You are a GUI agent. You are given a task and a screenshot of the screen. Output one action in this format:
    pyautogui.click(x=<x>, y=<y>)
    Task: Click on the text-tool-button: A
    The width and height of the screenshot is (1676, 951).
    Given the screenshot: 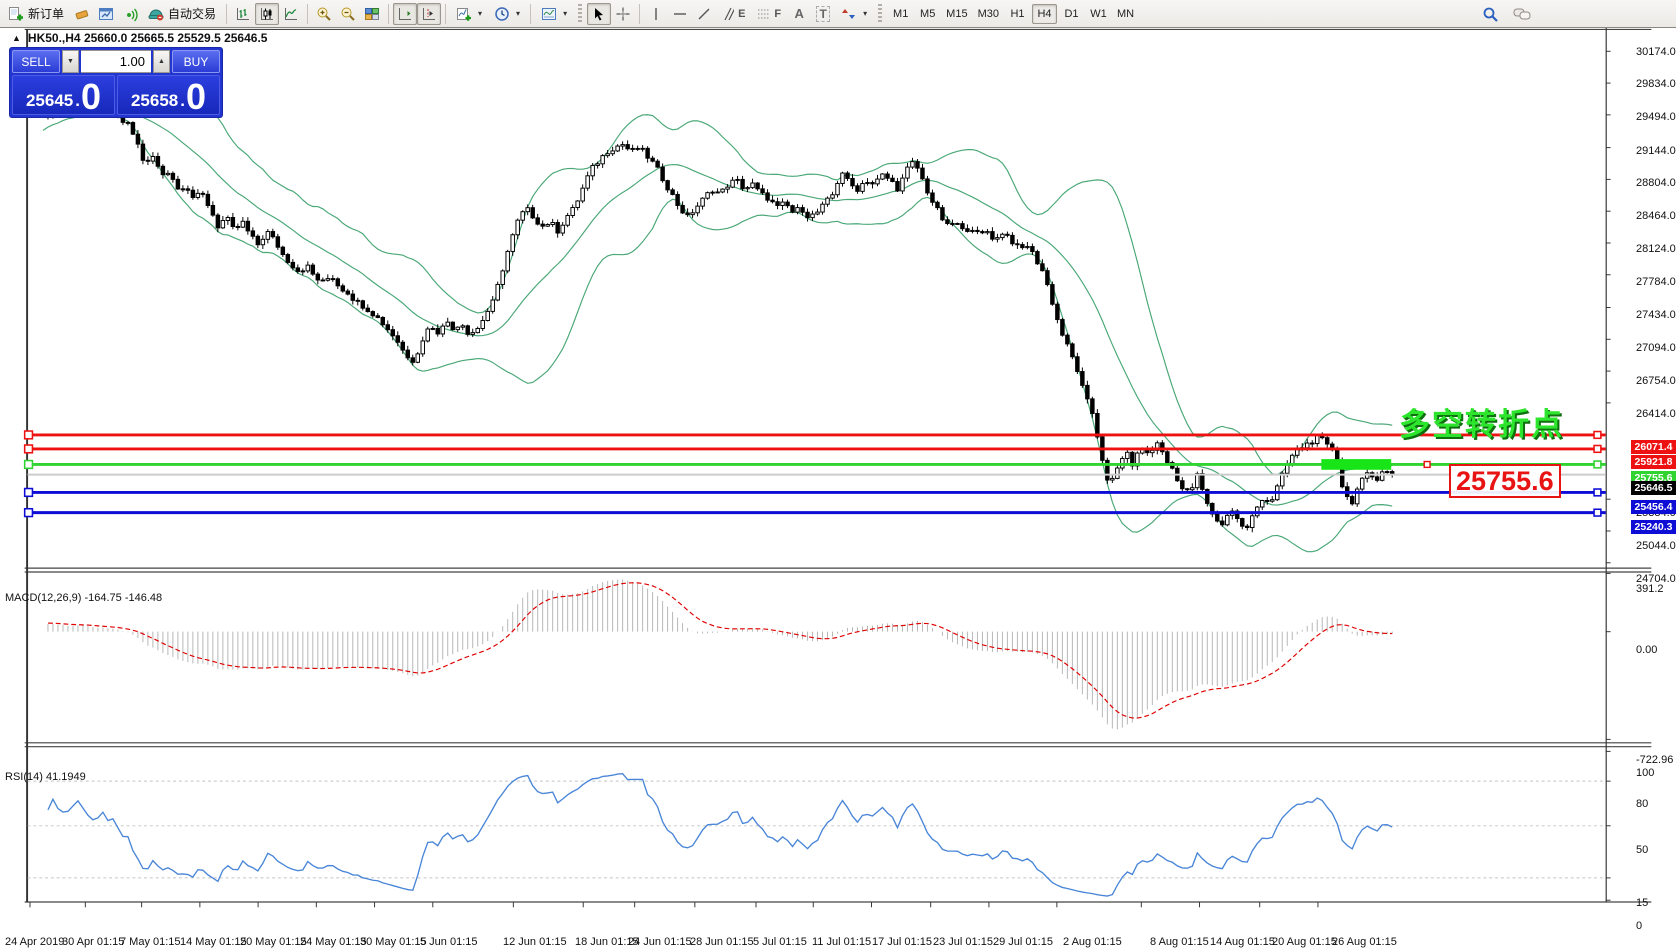 What is the action you would take?
    pyautogui.click(x=799, y=14)
    